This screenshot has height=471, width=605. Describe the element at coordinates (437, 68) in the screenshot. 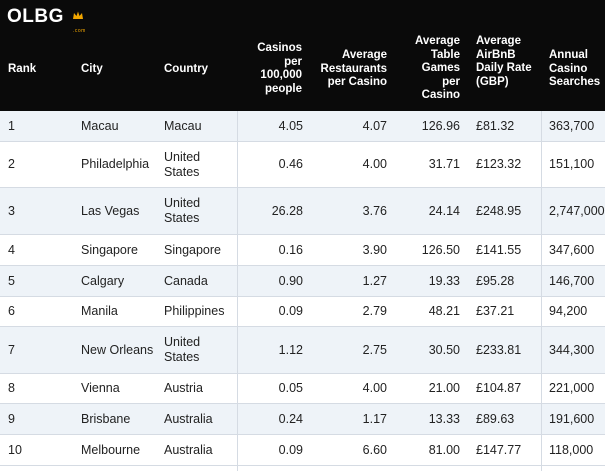

I see `header-avg-table-games: Average Table Games per Casino` at that location.